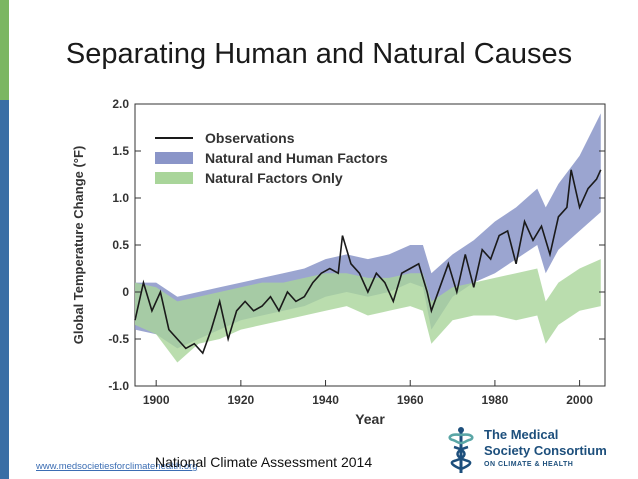  I want to click on y-axis-label: Global Temperature Change (°F), so click(78, 245).